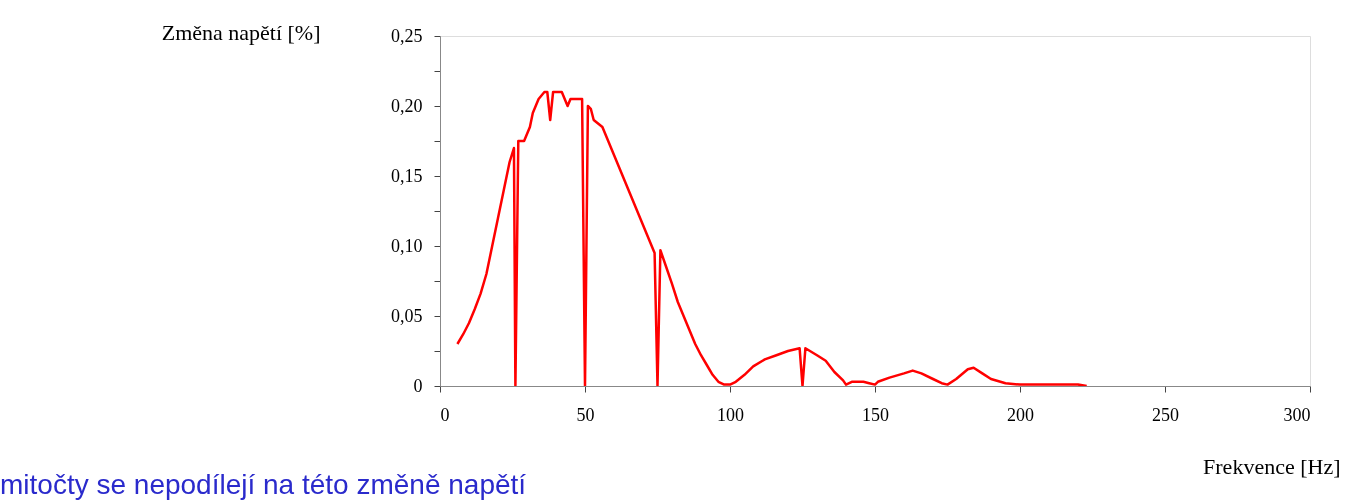 The width and height of the screenshot is (1360, 502). Describe the element at coordinates (1272, 466) in the screenshot. I see `x-axis-title: Frekvence [Hz]` at that location.